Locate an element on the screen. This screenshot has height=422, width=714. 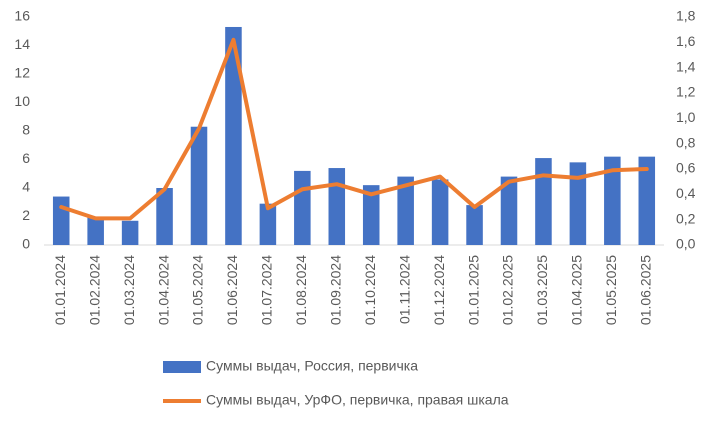
y2-tick-label: 0,6 is located at coordinates (686, 168).